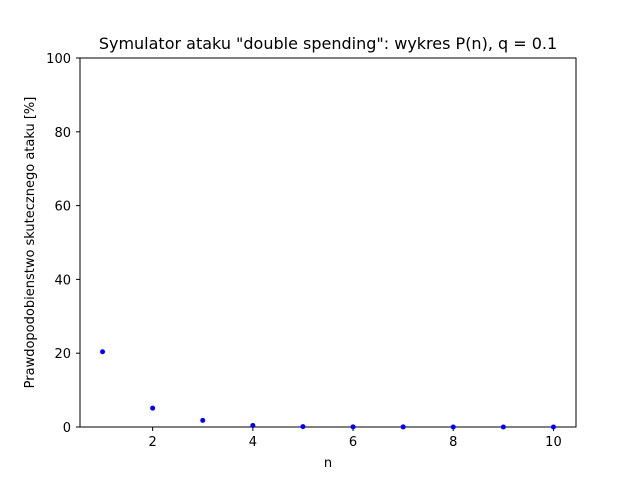 The image size is (640, 480). Describe the element at coordinates (328, 389) in the screenshot. I see `data-points` at that location.